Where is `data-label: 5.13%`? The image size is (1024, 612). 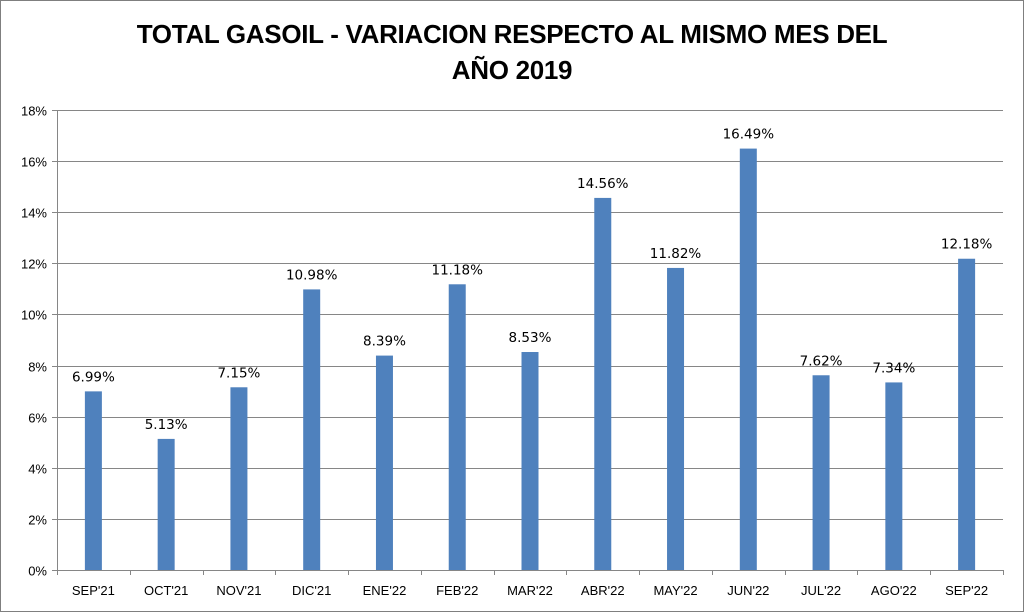
data-label: 5.13% is located at coordinates (166, 425).